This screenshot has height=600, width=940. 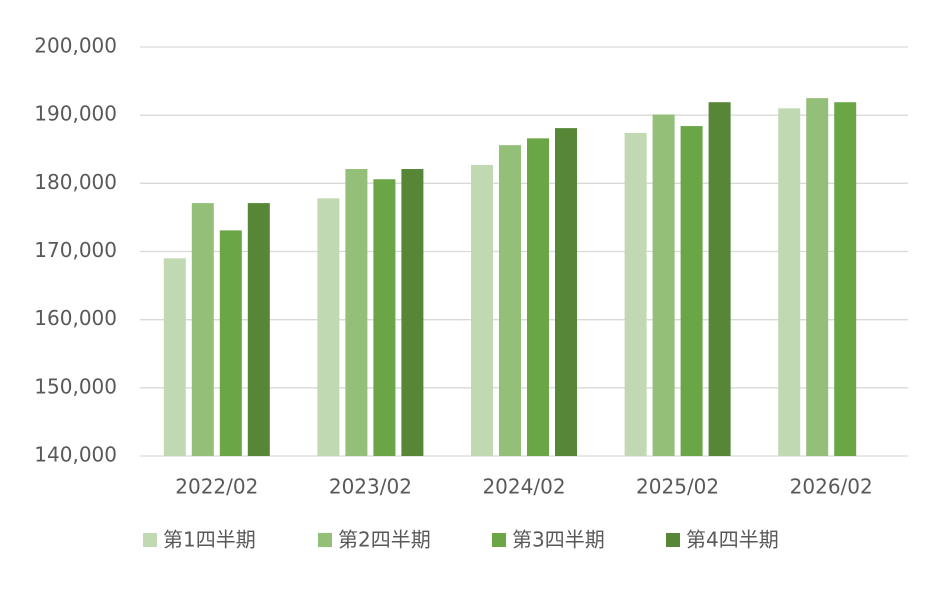 I want to click on y-tick-label: 200,000, so click(x=75, y=46).